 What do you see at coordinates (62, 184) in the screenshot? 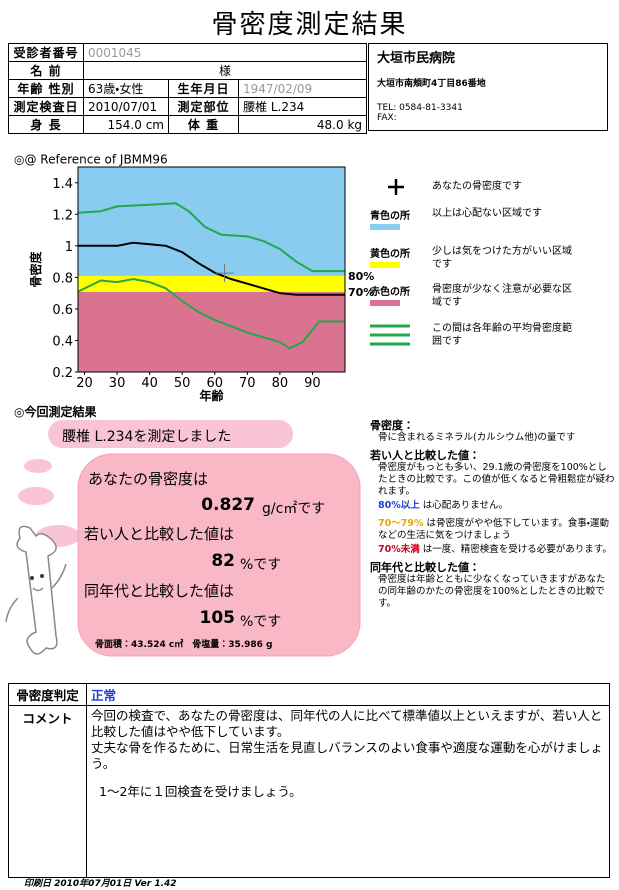
I see `y-tick-label: 1.4` at bounding box center [62, 184].